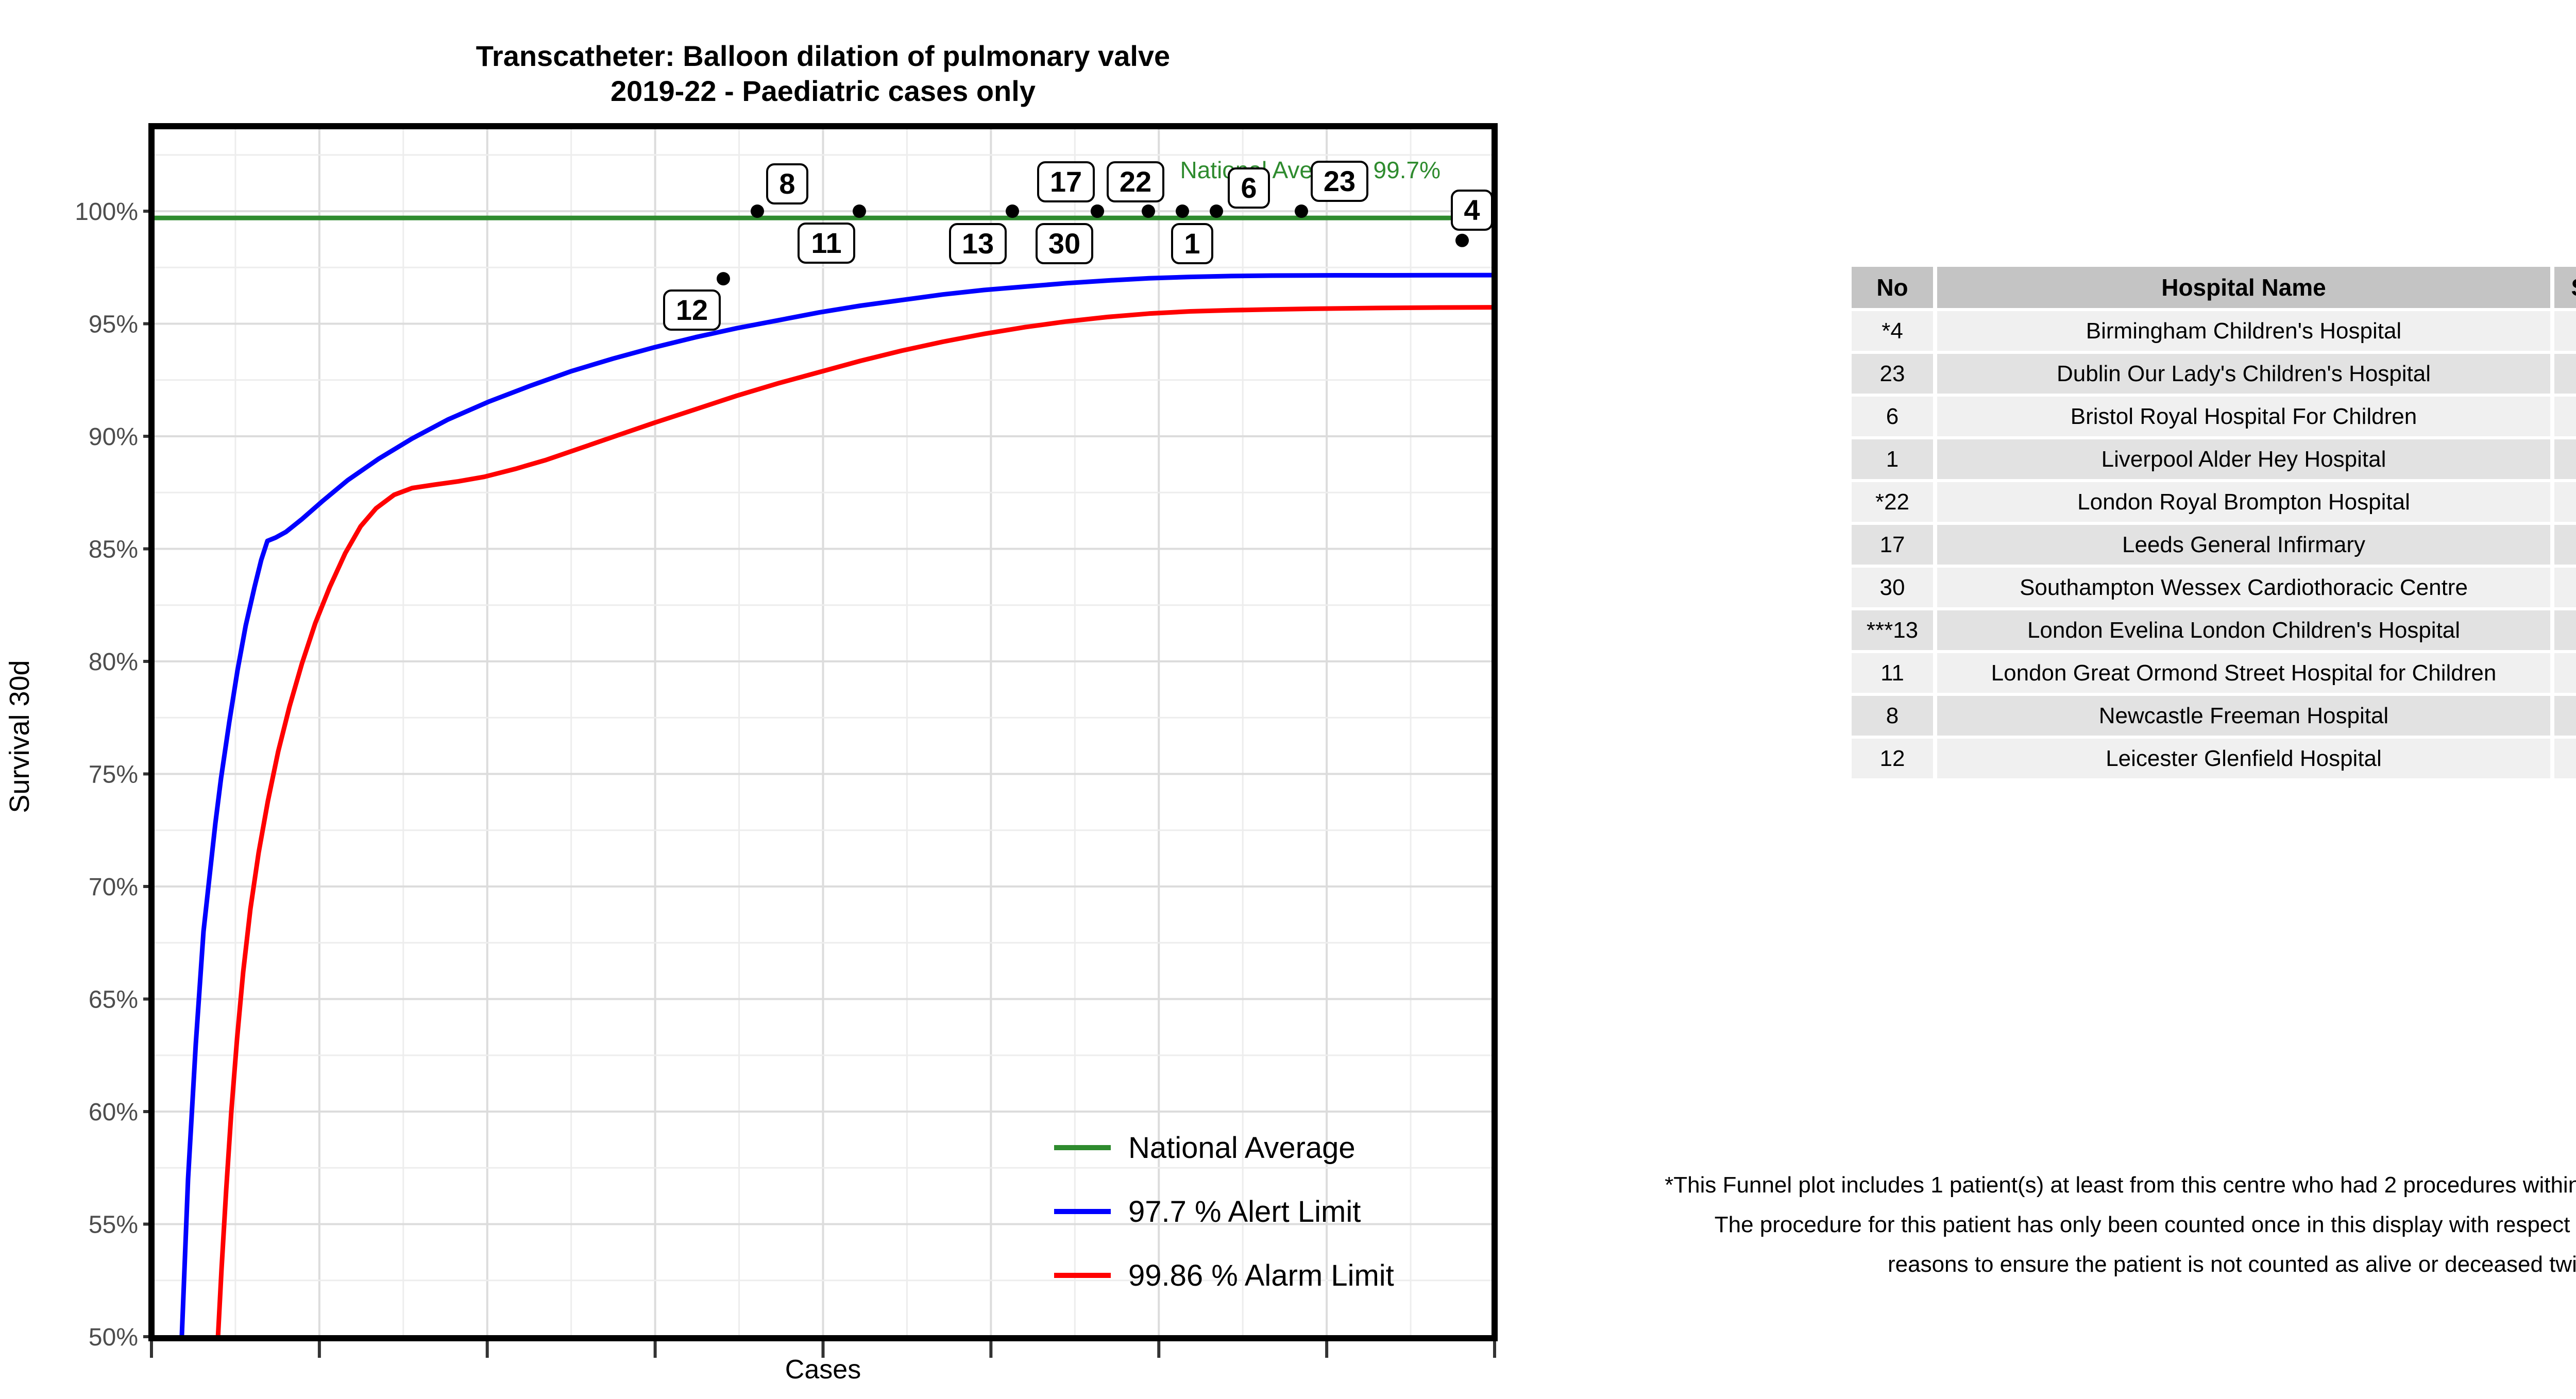 The width and height of the screenshot is (2576, 1399). I want to click on svg-text: 23, so click(1339, 181).